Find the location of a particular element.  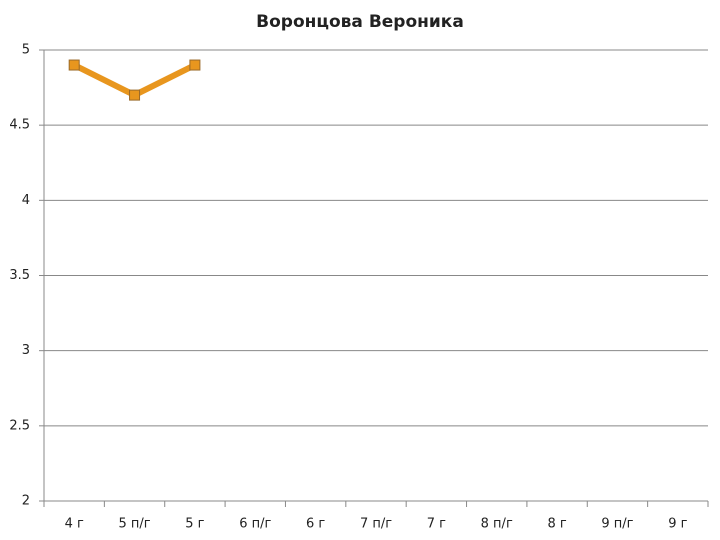

x-tick-label: 9 п/г is located at coordinates (617, 524).